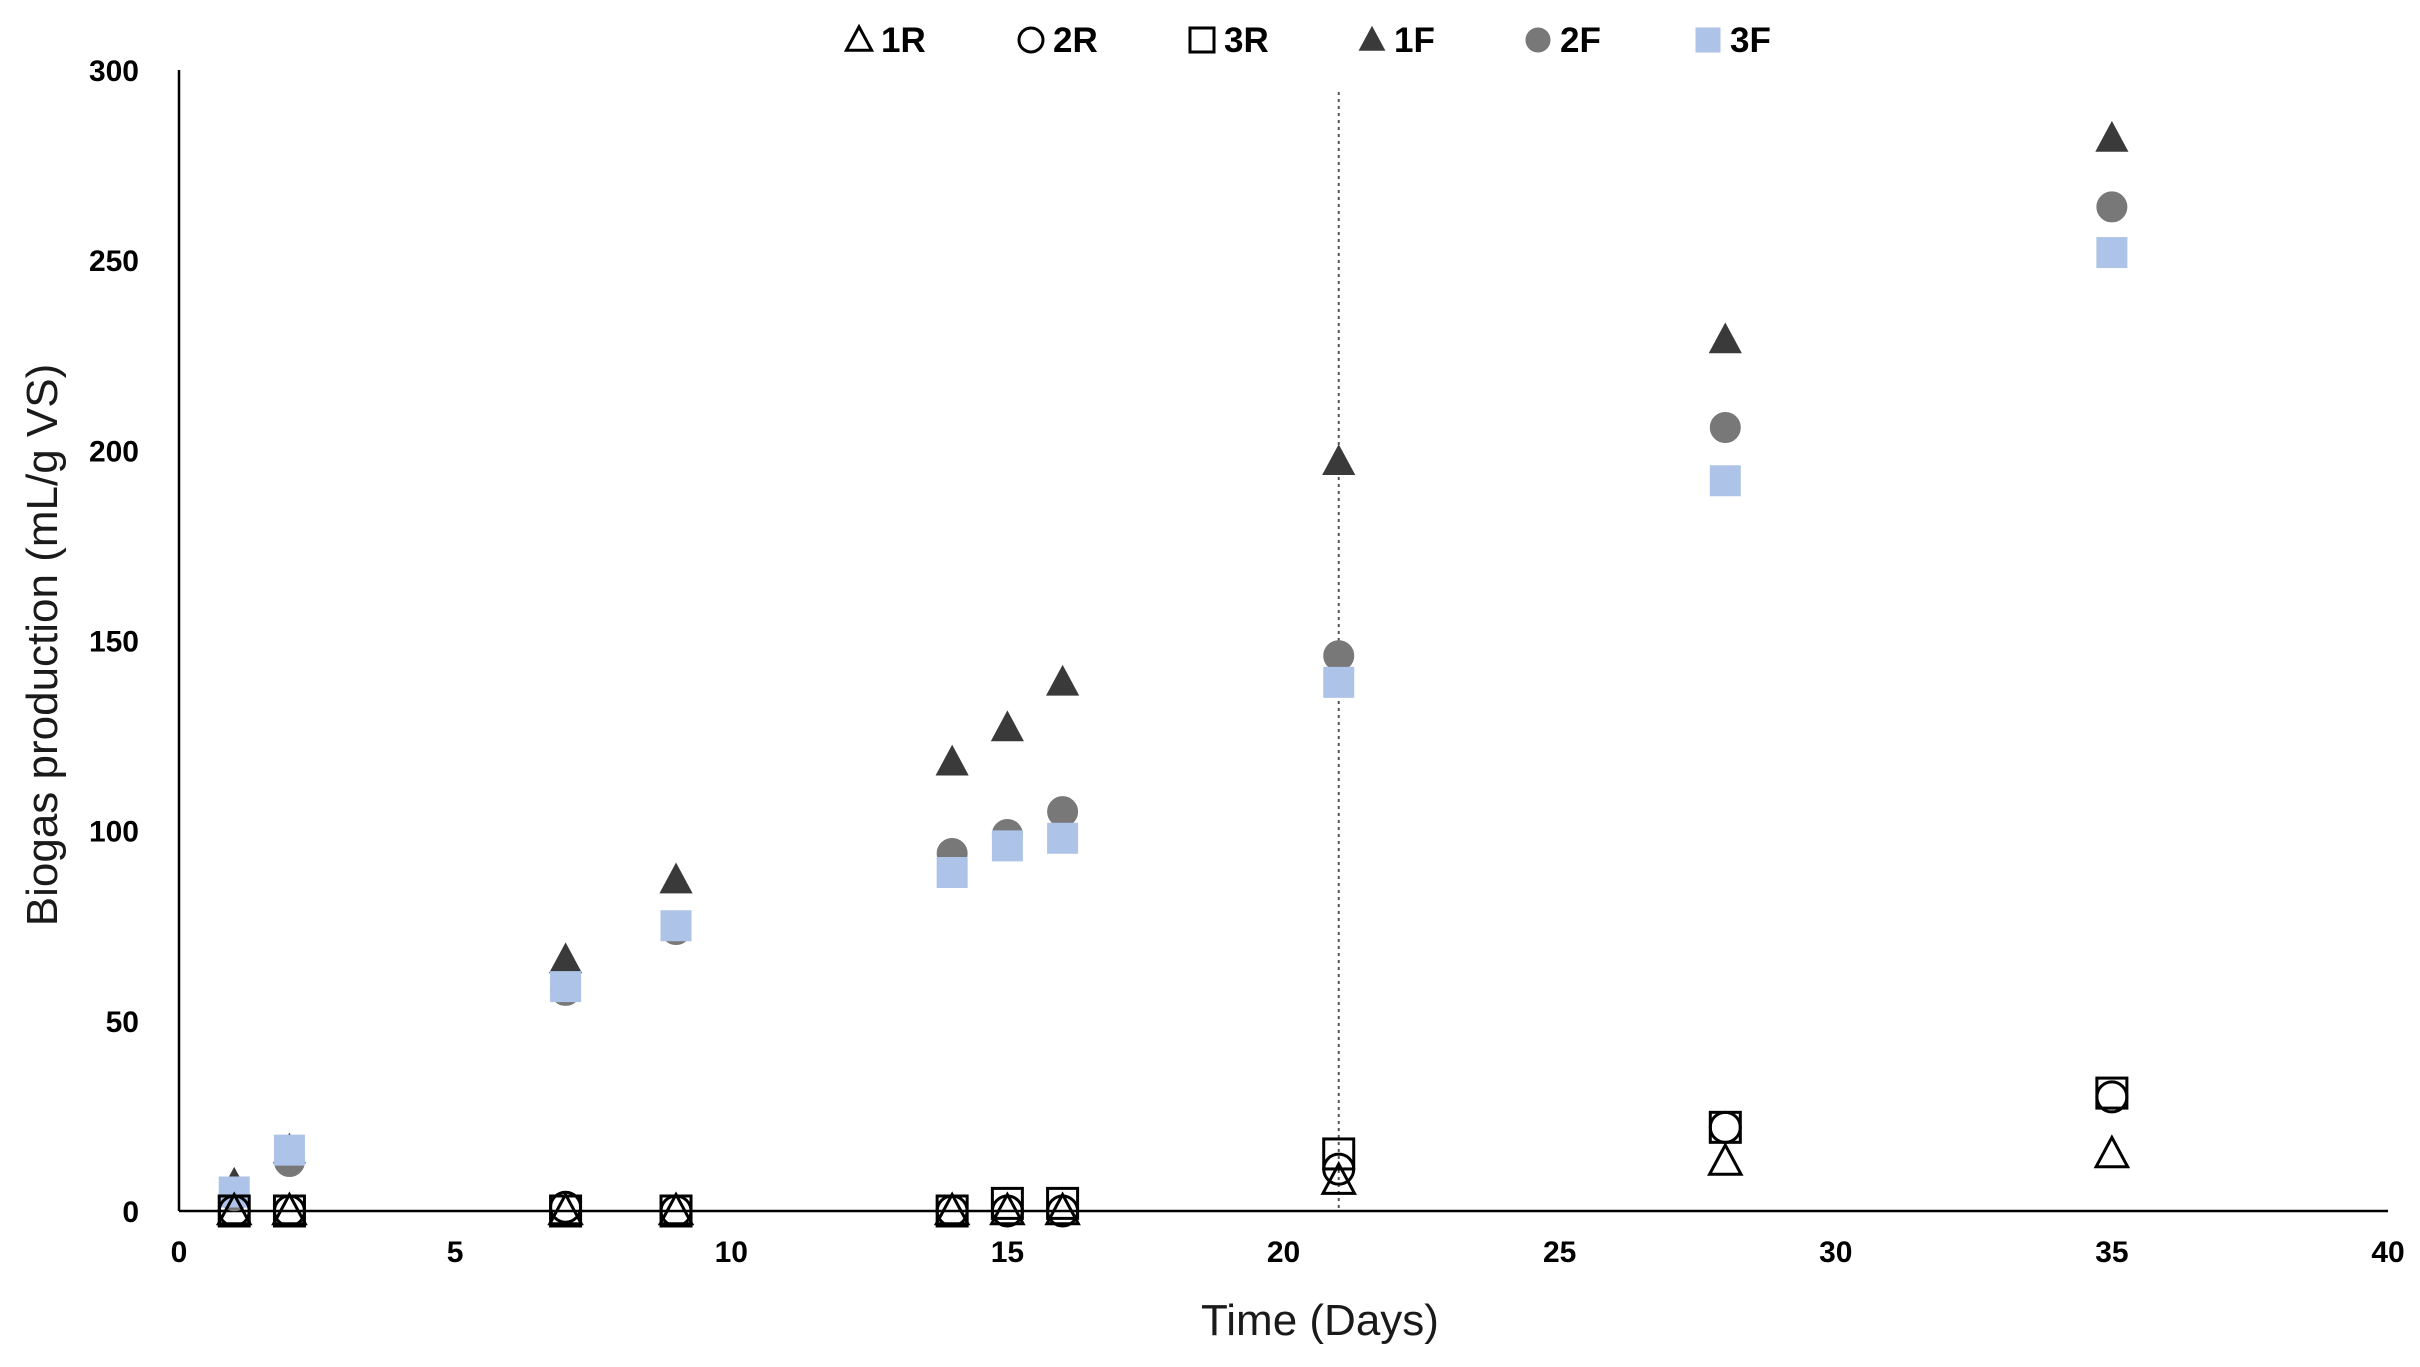 The width and height of the screenshot is (2420, 1367). What do you see at coordinates (1320, 1320) in the screenshot?
I see `x-axis-title: Time (Days)` at bounding box center [1320, 1320].